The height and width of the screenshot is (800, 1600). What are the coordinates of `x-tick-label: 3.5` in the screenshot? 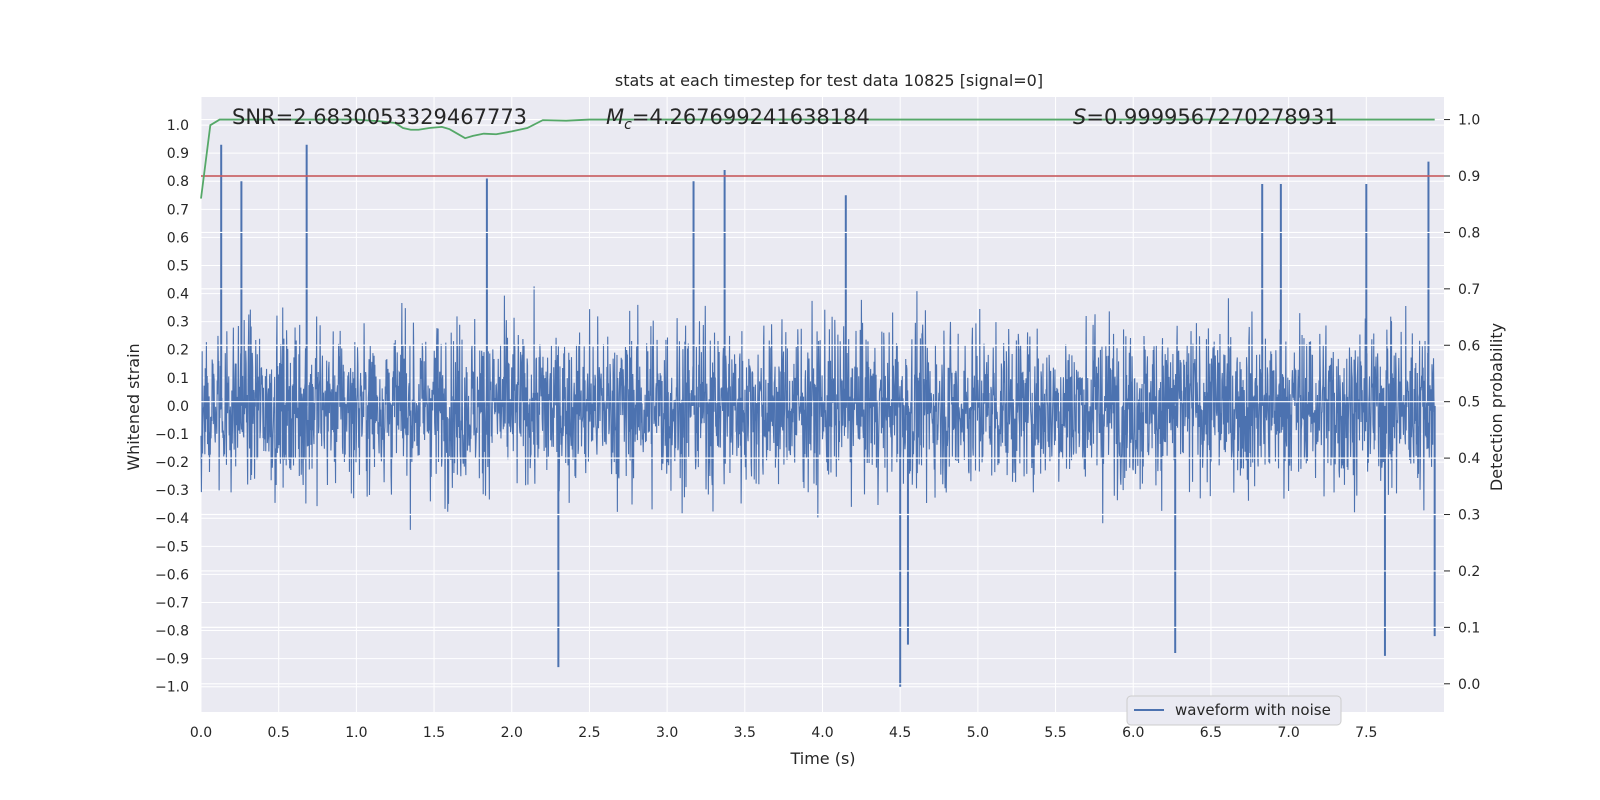 It's located at (745, 733).